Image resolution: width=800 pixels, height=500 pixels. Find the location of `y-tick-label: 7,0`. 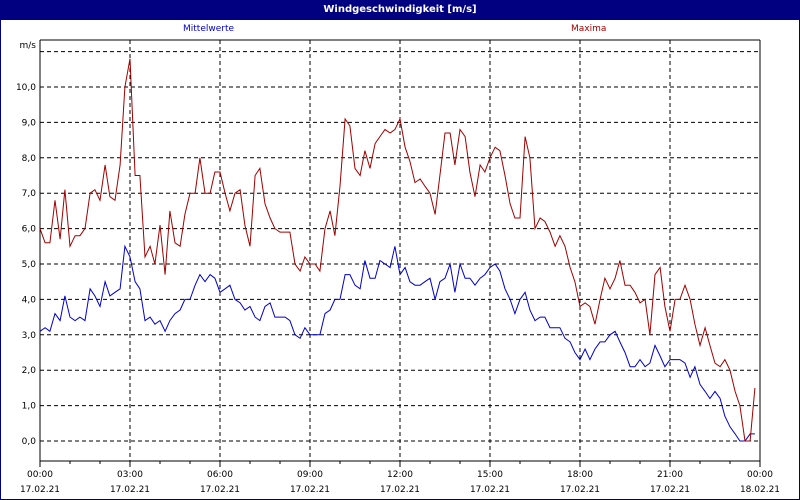

y-tick-label: 7,0 is located at coordinates (29, 194).